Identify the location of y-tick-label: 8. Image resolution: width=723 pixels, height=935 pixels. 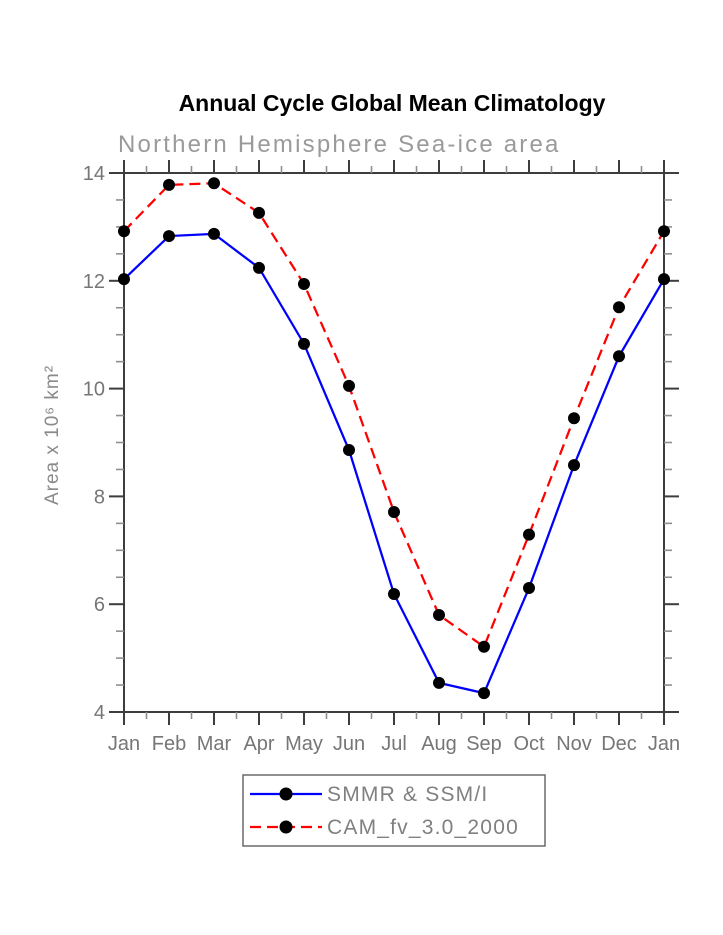
(99, 497).